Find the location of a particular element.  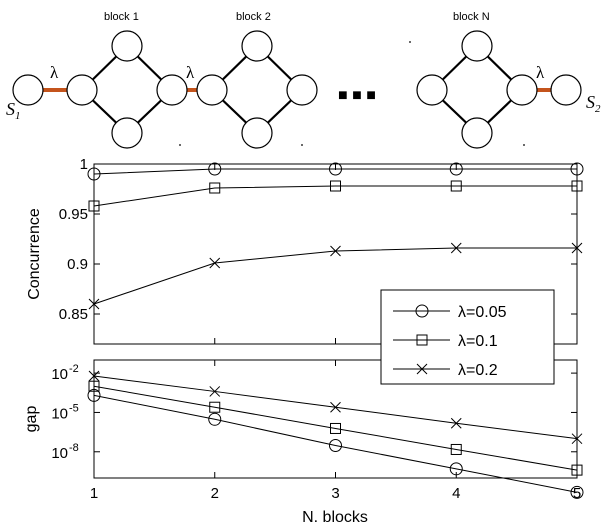

x-tick-label: 2 is located at coordinates (215, 493).